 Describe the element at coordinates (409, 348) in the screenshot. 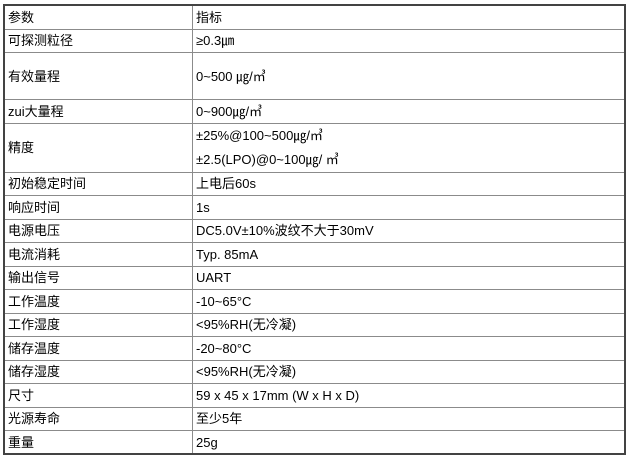

I see `value-cell: -20~80°C` at that location.